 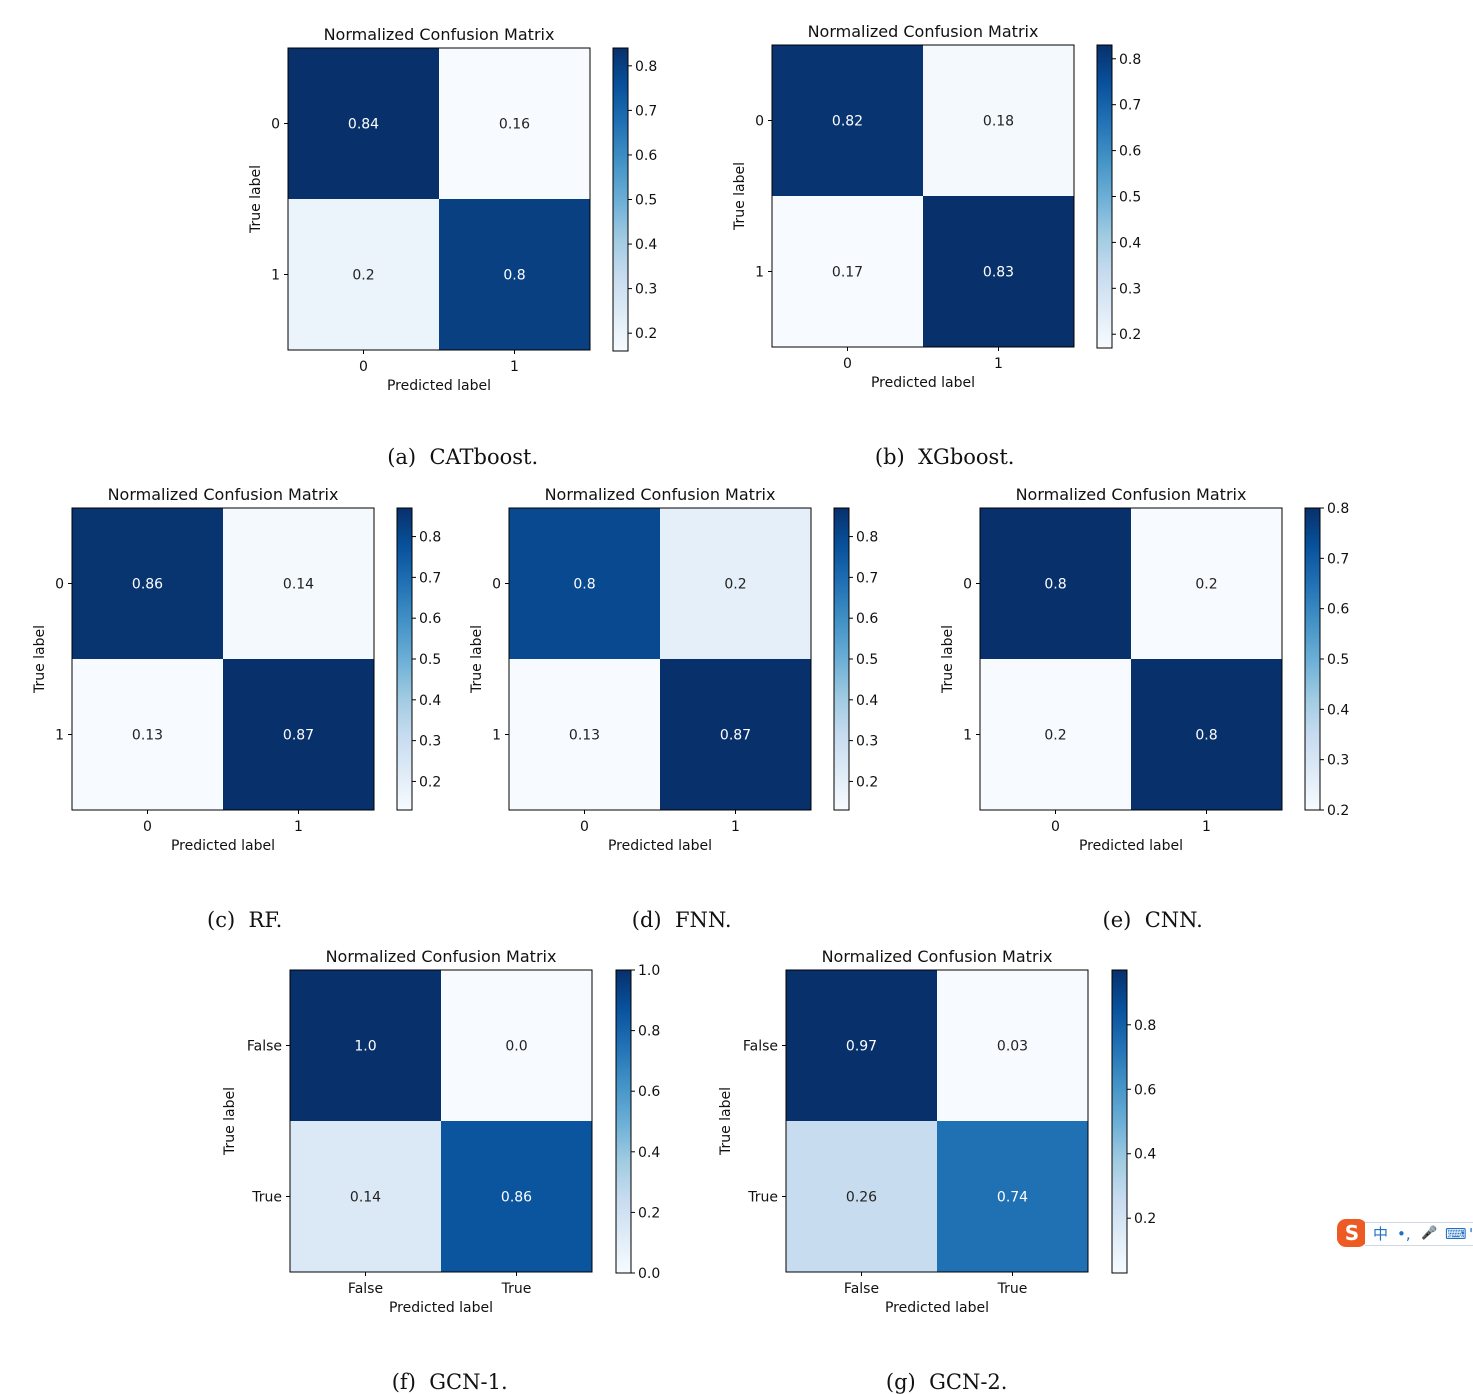 What do you see at coordinates (861, 1198) in the screenshot?
I see `cell-value-label: 0.26` at bounding box center [861, 1198].